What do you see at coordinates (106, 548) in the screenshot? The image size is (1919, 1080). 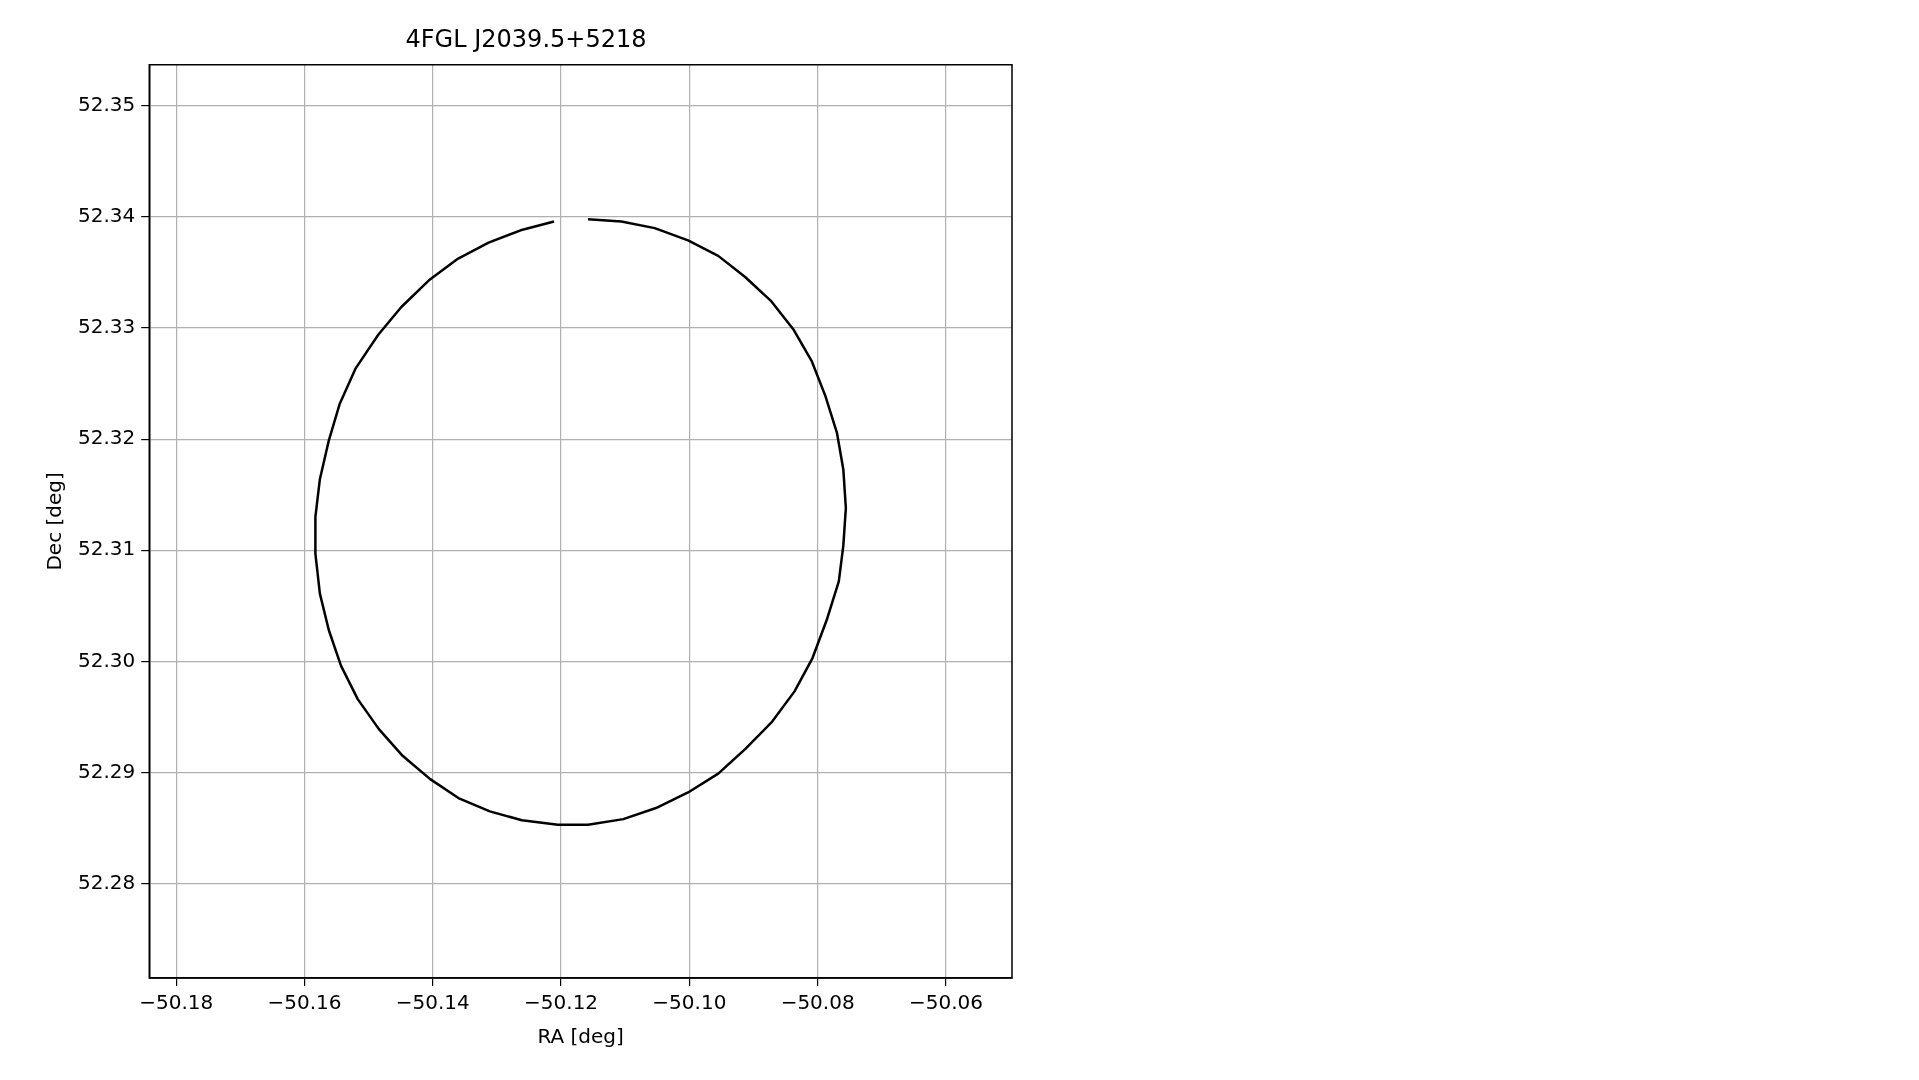 I see `y-tick-label: 52.31` at bounding box center [106, 548].